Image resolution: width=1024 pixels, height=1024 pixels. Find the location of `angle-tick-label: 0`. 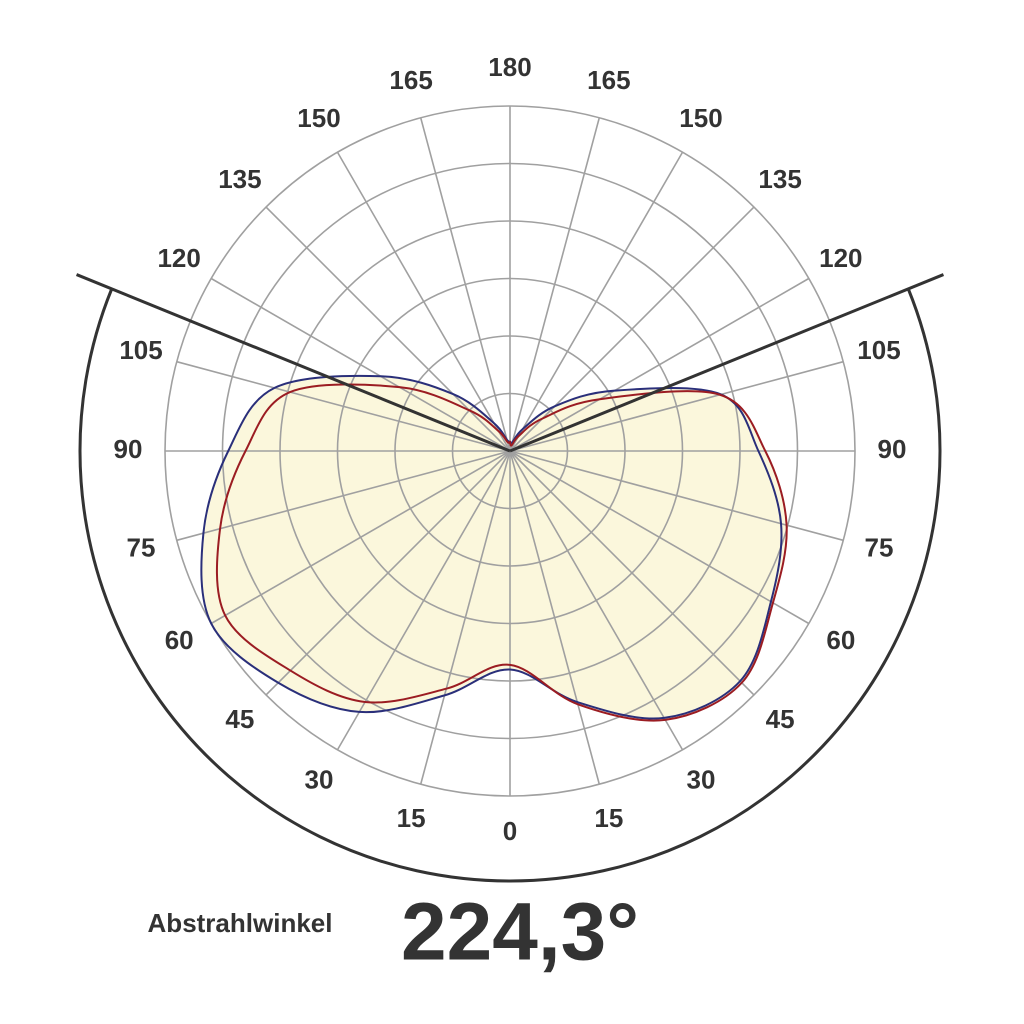

angle-tick-label: 0 is located at coordinates (510, 831).